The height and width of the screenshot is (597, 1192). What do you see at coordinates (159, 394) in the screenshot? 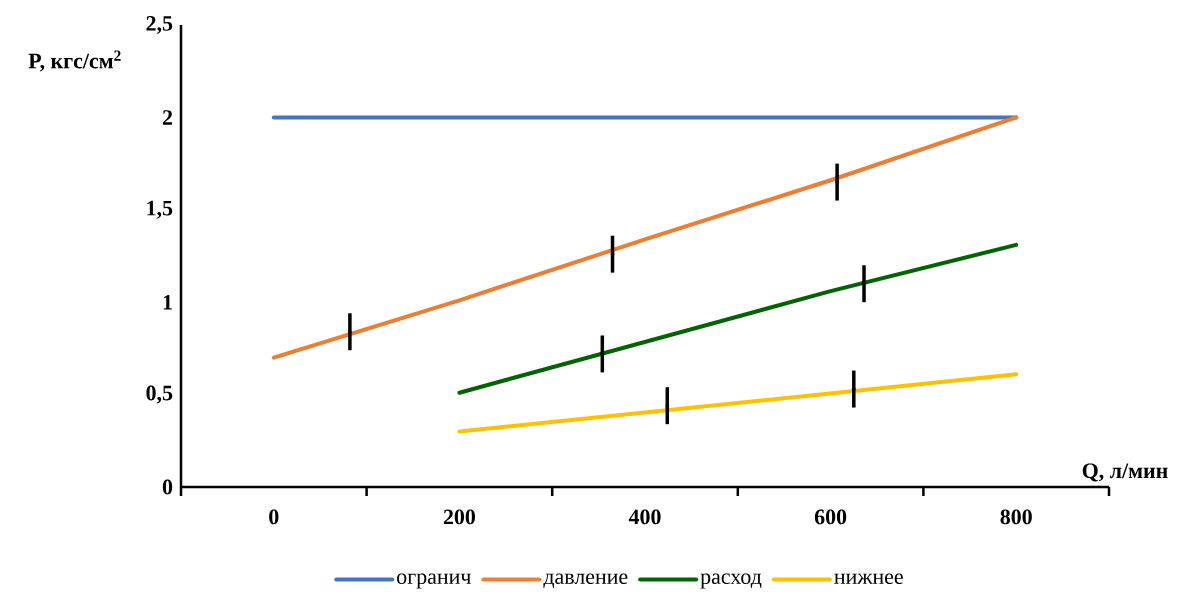
I see `y-tick-label: 0,5` at bounding box center [159, 394].